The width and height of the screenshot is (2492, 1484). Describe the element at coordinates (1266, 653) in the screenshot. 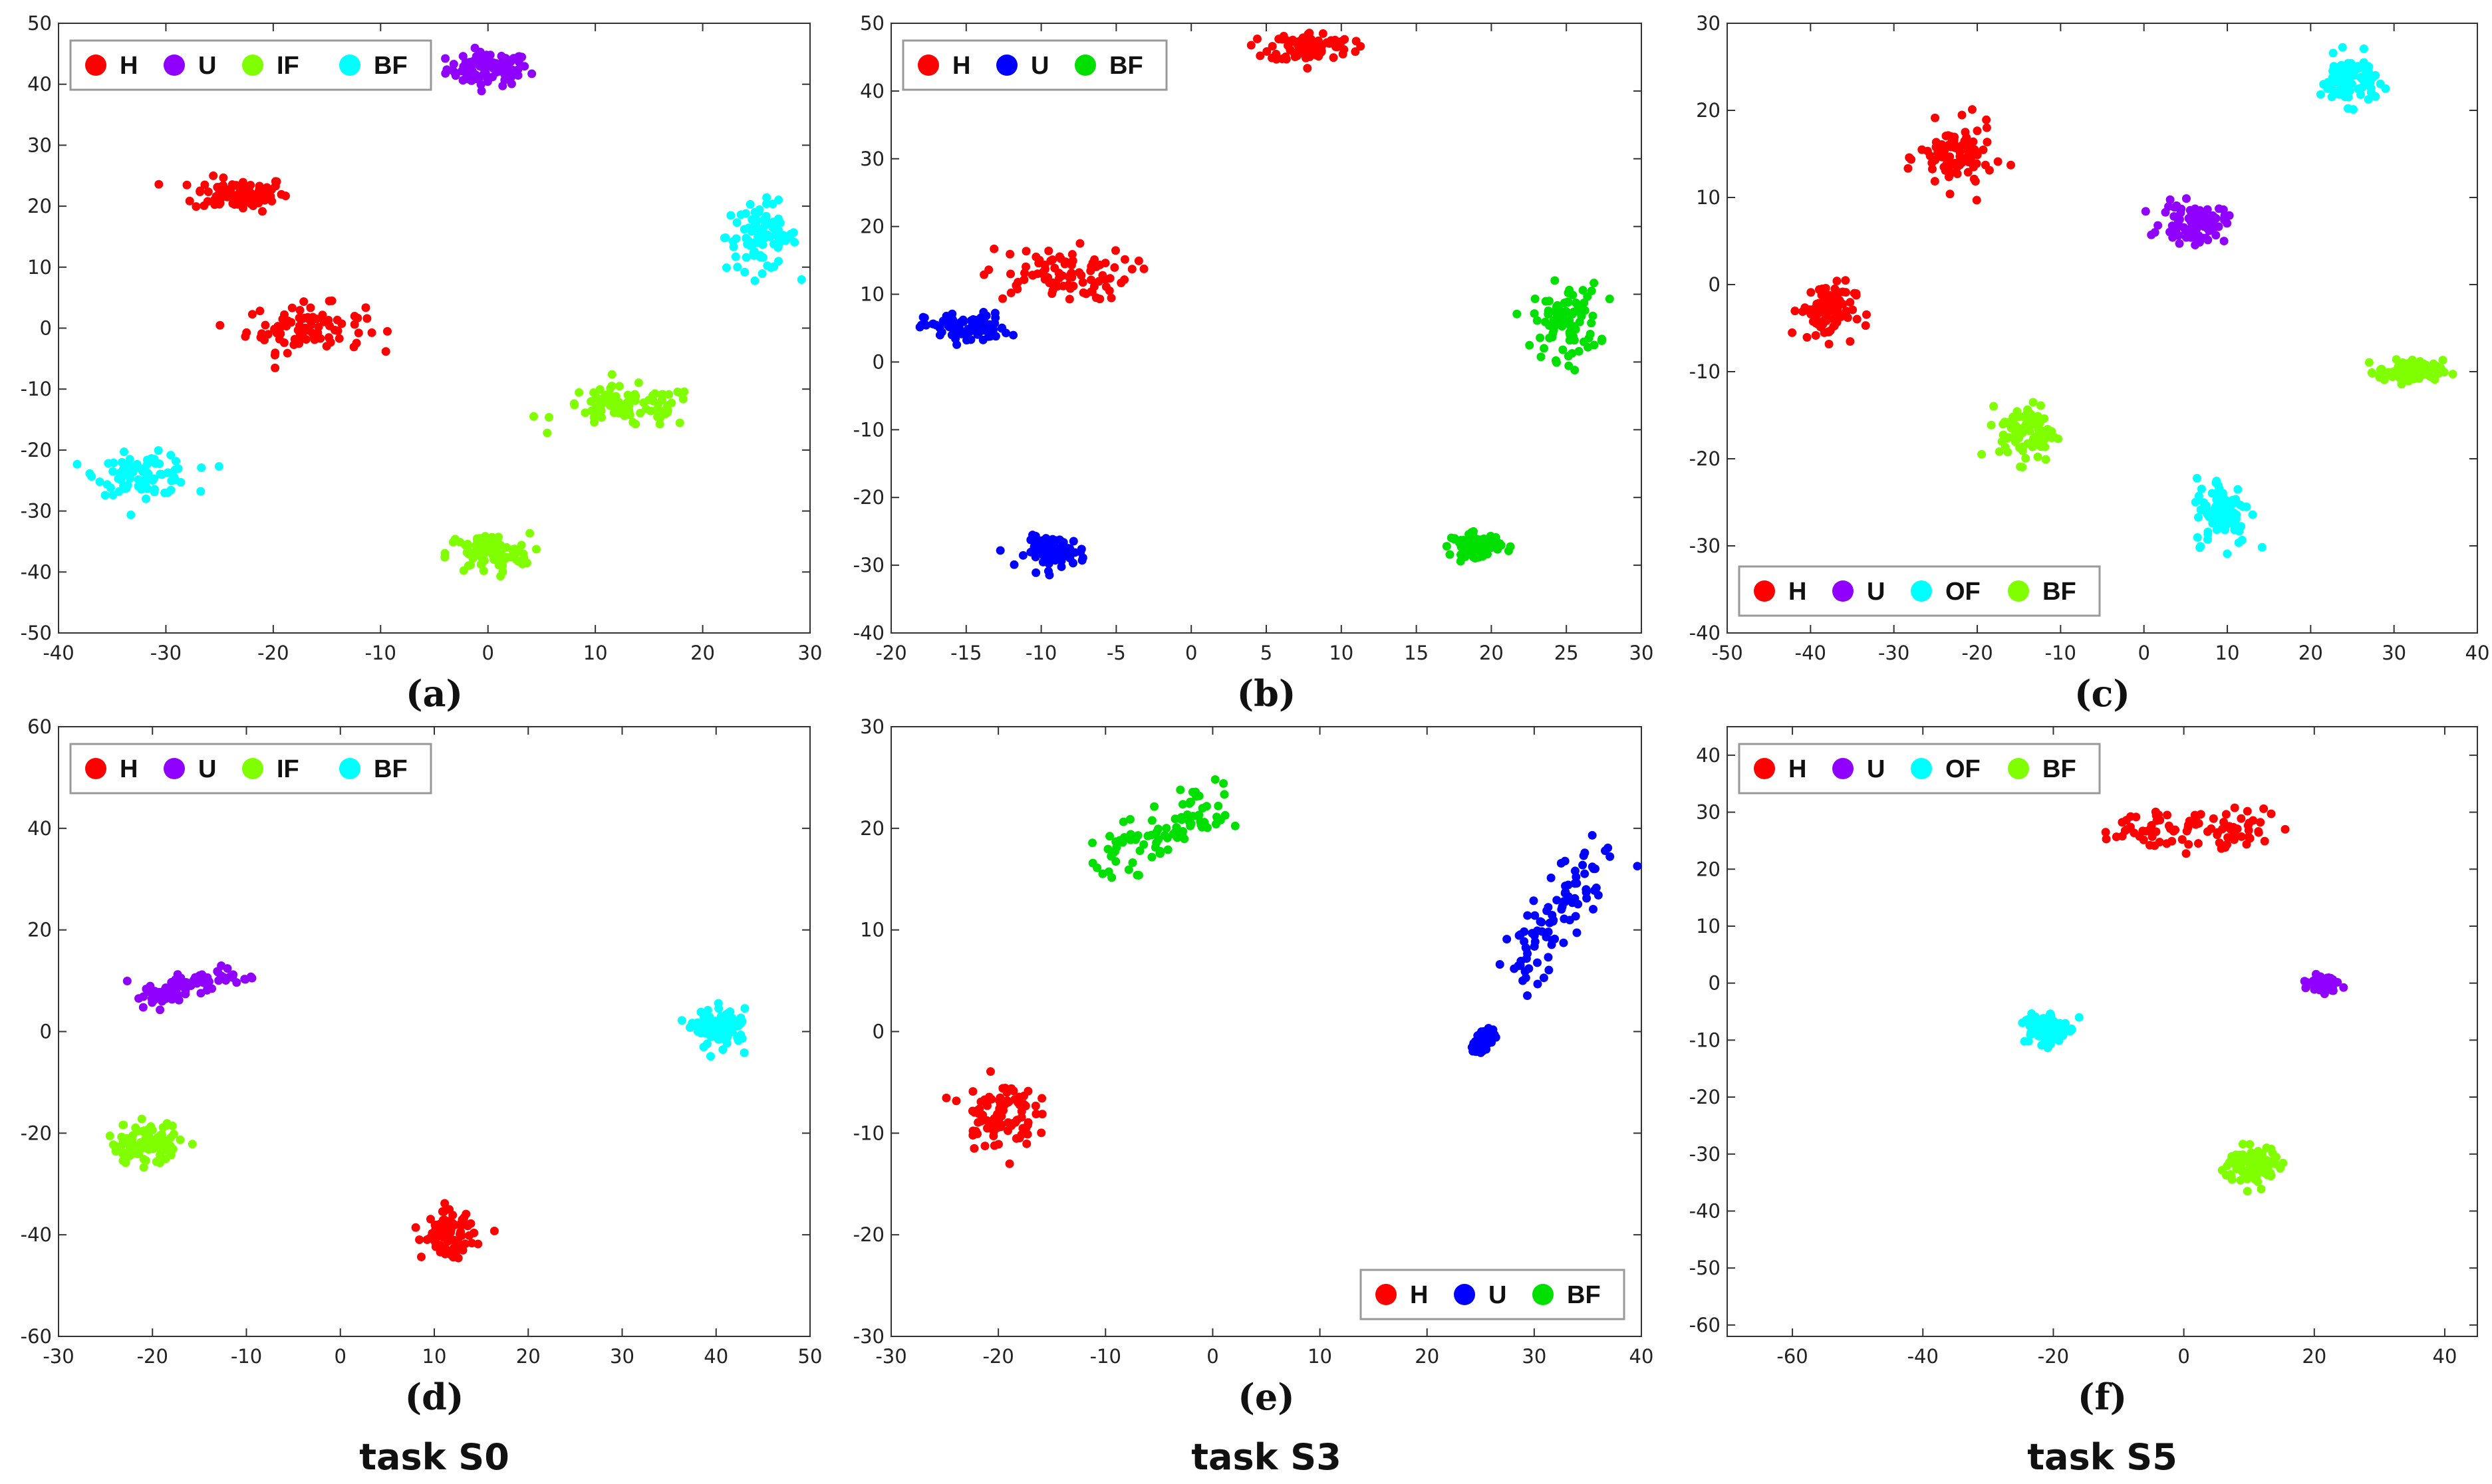

I see `x-tick-label: 5` at that location.